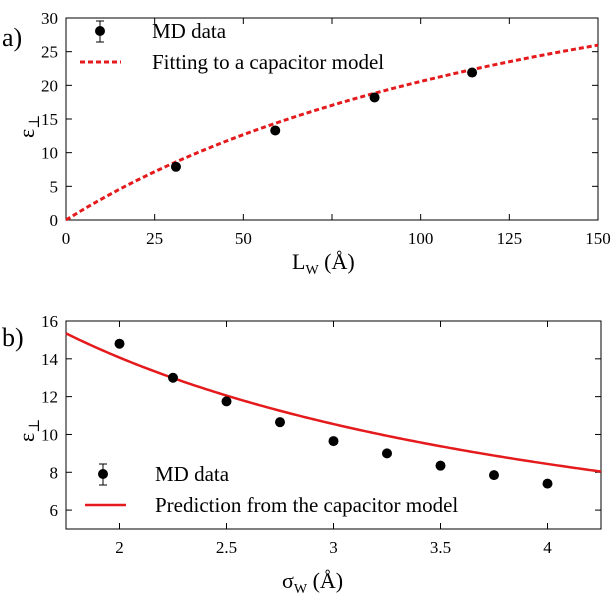 The width and height of the screenshot is (614, 598). Describe the element at coordinates (547, 547) in the screenshot. I see `x-tick-label: 4` at that location.